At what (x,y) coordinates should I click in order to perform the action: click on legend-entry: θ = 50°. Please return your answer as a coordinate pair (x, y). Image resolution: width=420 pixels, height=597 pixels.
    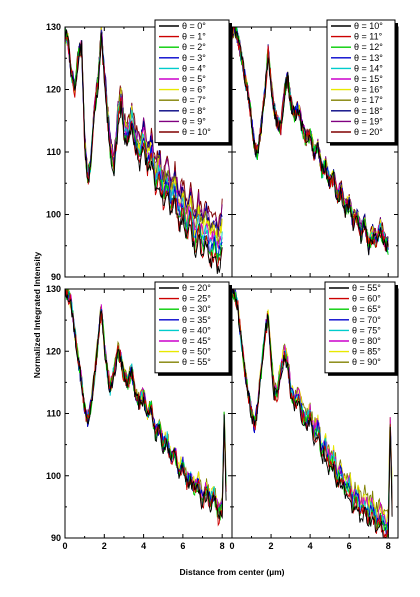
    Looking at the image, I should click on (196, 352).